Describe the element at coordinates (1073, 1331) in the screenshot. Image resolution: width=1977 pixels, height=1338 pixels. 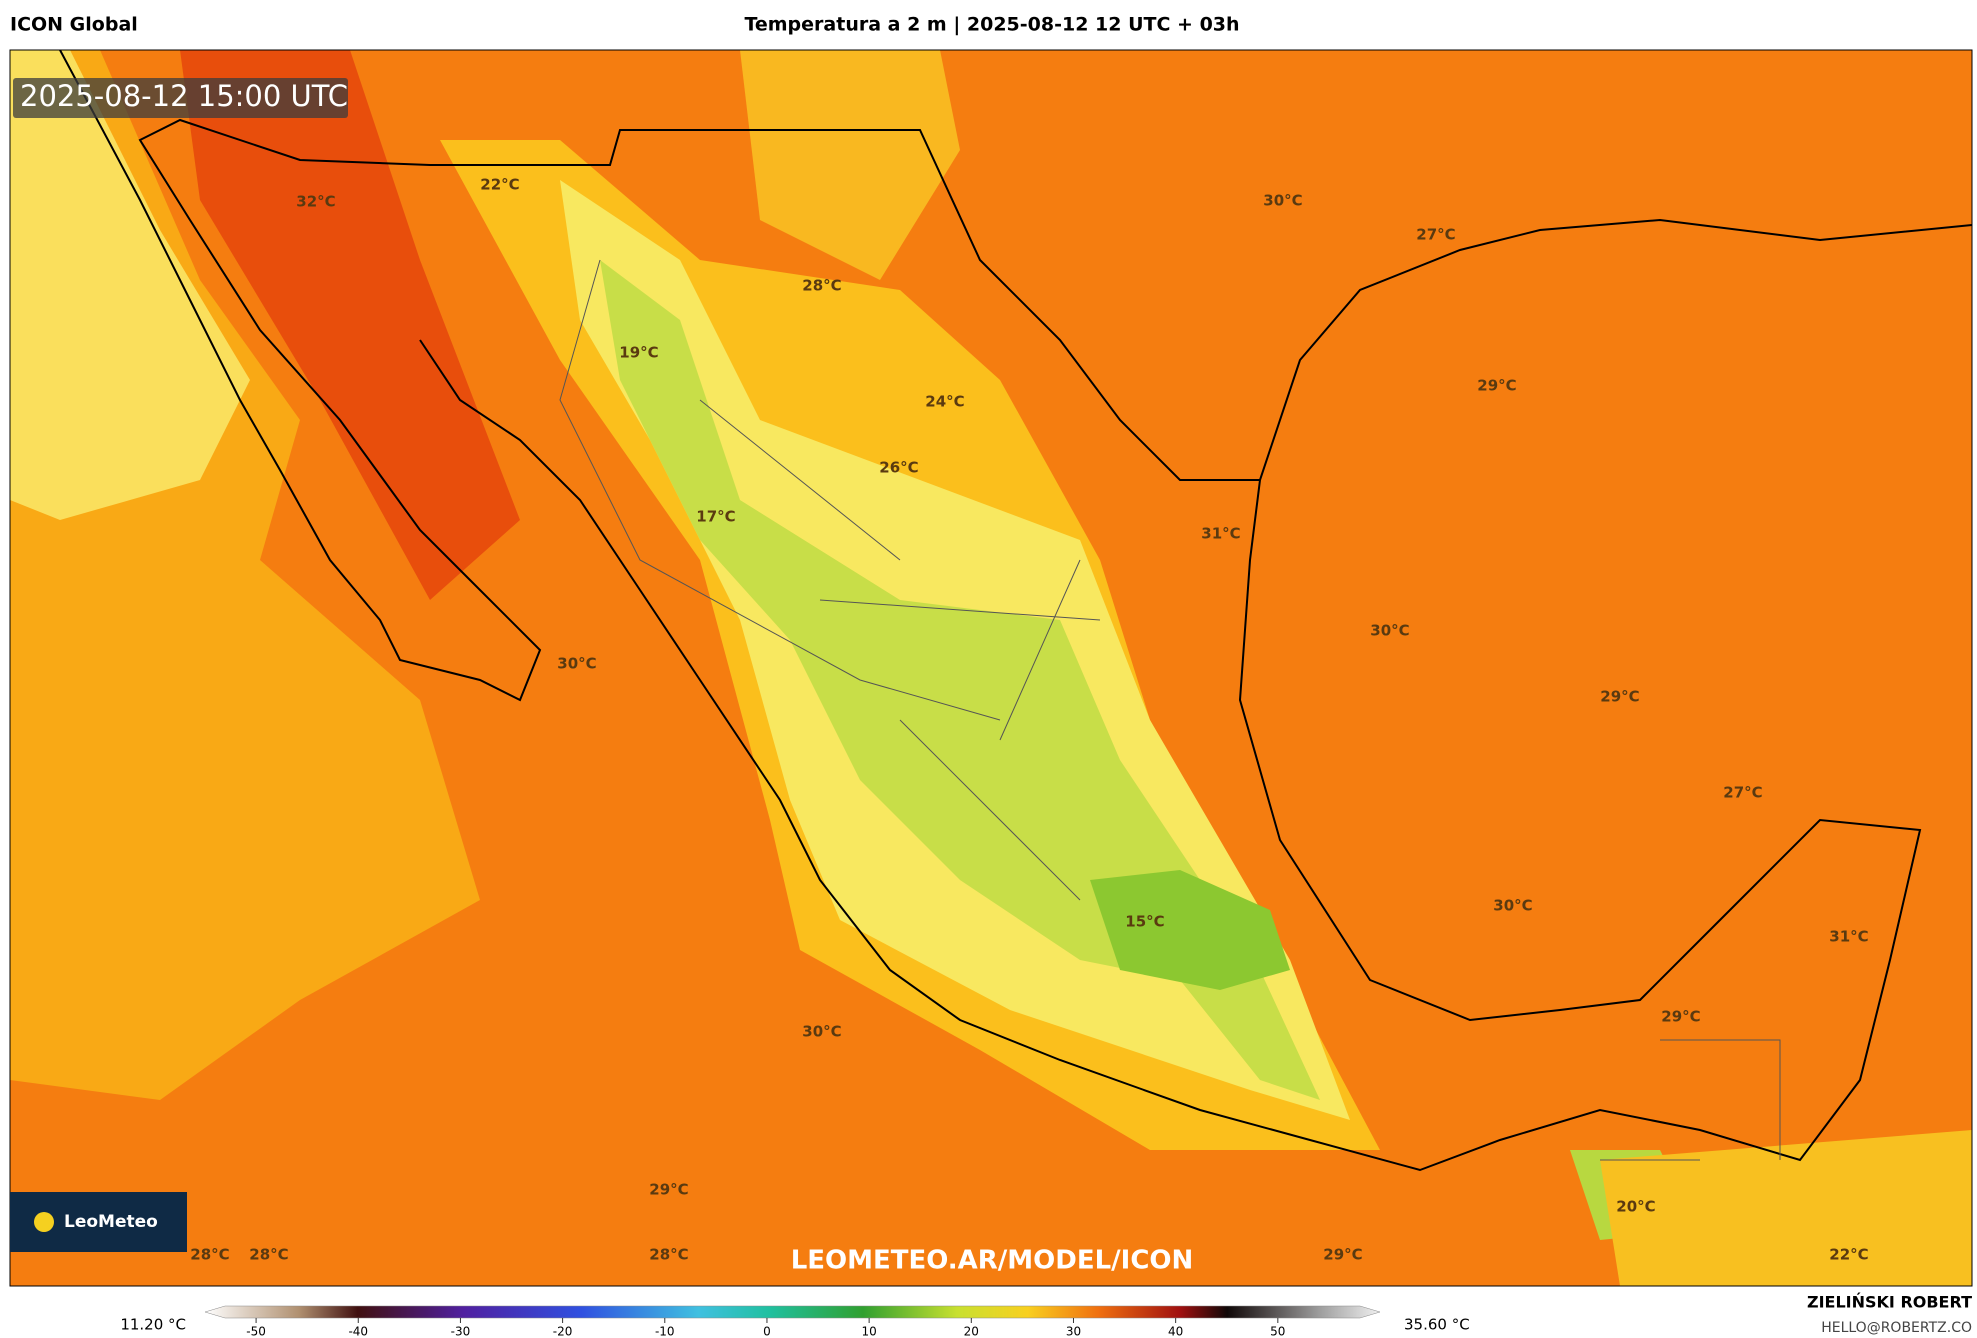
I see `colorbar-tick-label: 30` at that location.